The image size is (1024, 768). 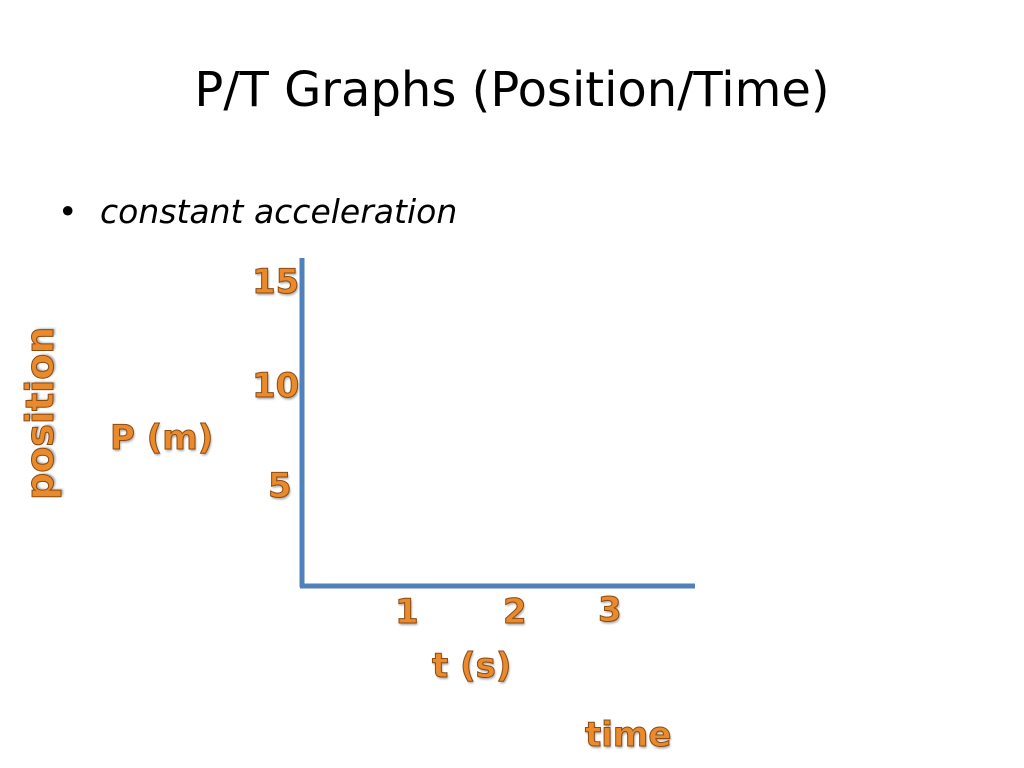 I want to click on y-tick-label: 5, so click(x=280, y=486).